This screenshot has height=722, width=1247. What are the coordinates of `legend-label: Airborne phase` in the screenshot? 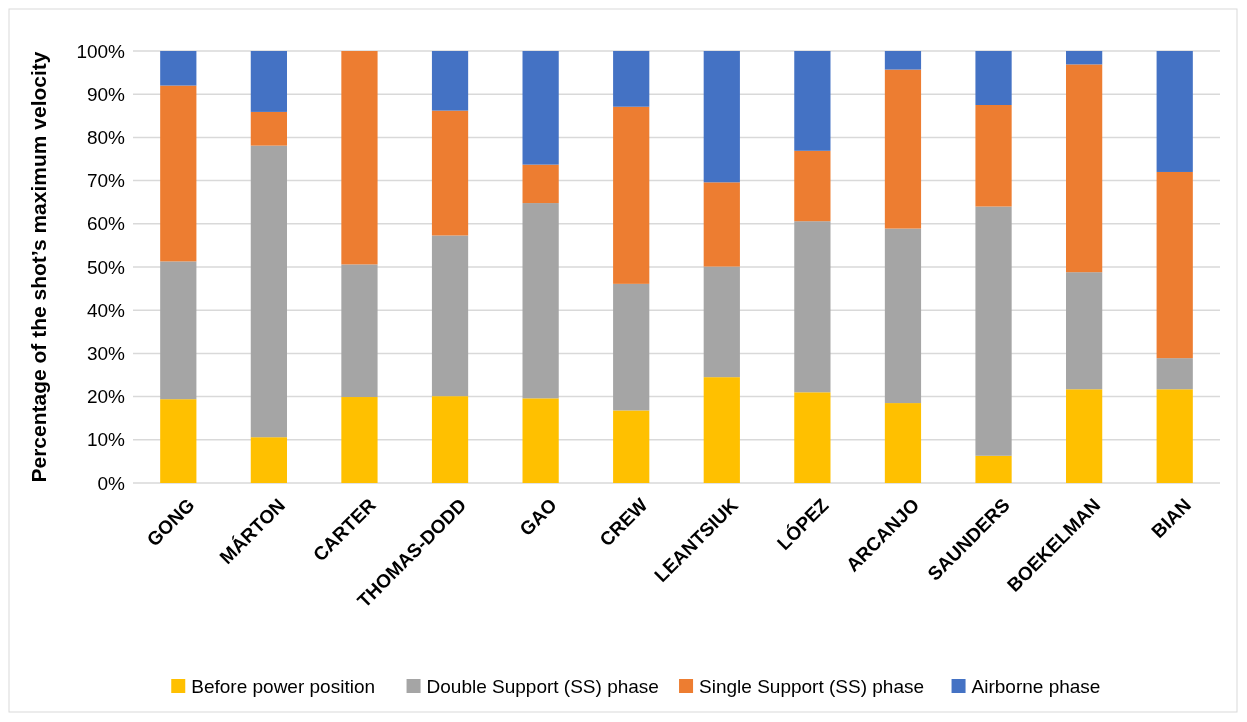 It's located at (1036, 686).